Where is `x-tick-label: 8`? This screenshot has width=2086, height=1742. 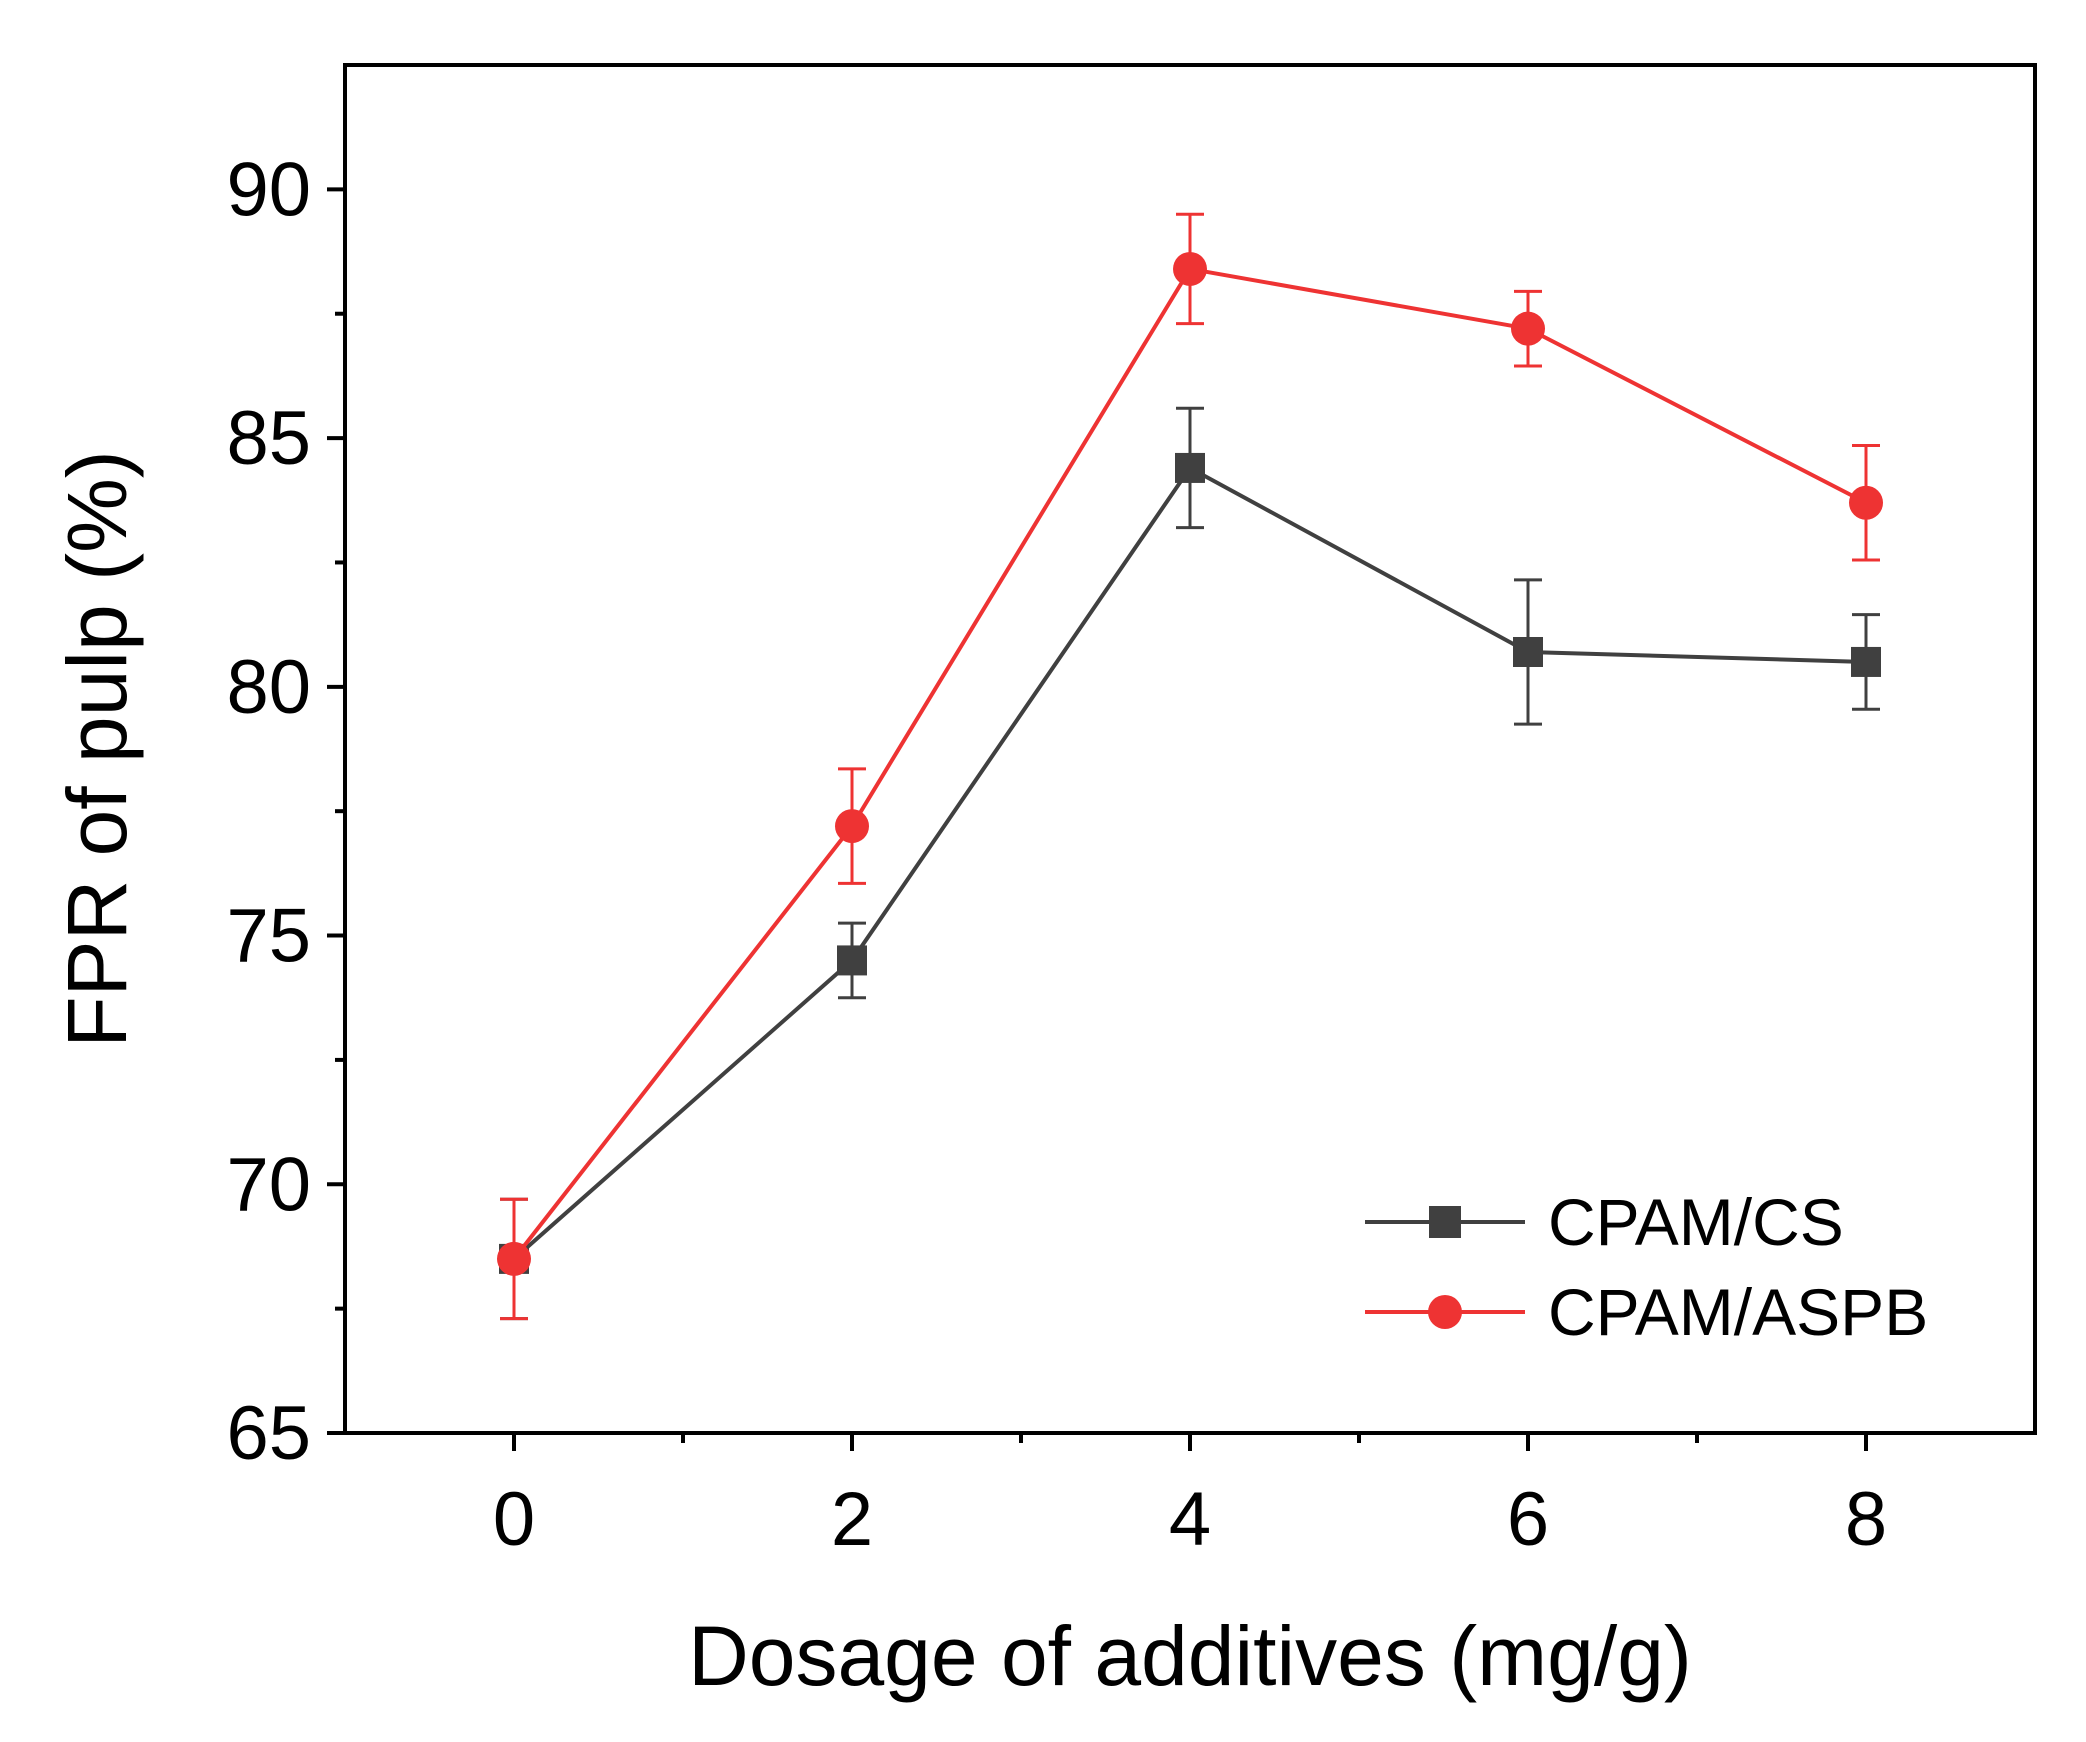
x-tick-label: 8 is located at coordinates (1866, 1519).